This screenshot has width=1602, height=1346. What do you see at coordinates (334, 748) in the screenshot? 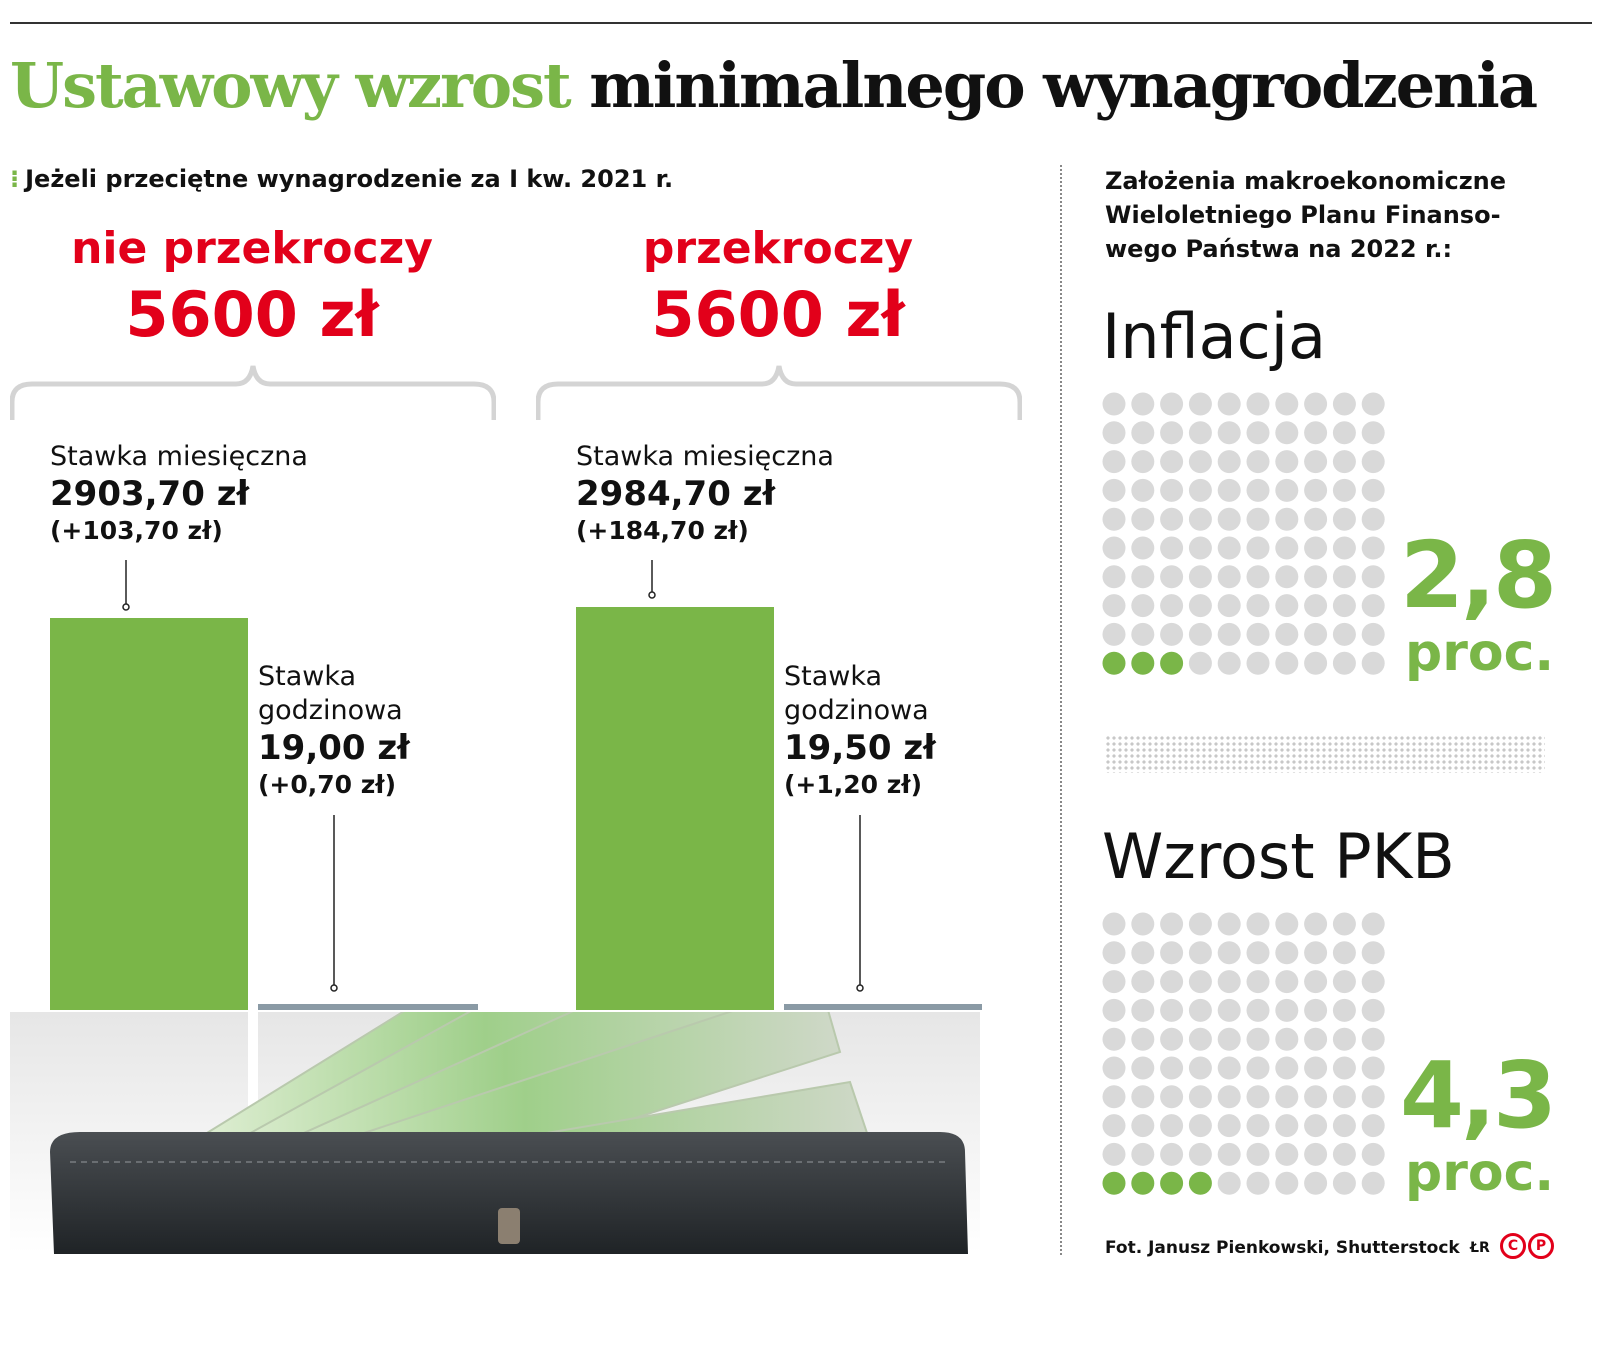
I see `scenario-1-hourly-value: 19,00 zł` at bounding box center [334, 748].